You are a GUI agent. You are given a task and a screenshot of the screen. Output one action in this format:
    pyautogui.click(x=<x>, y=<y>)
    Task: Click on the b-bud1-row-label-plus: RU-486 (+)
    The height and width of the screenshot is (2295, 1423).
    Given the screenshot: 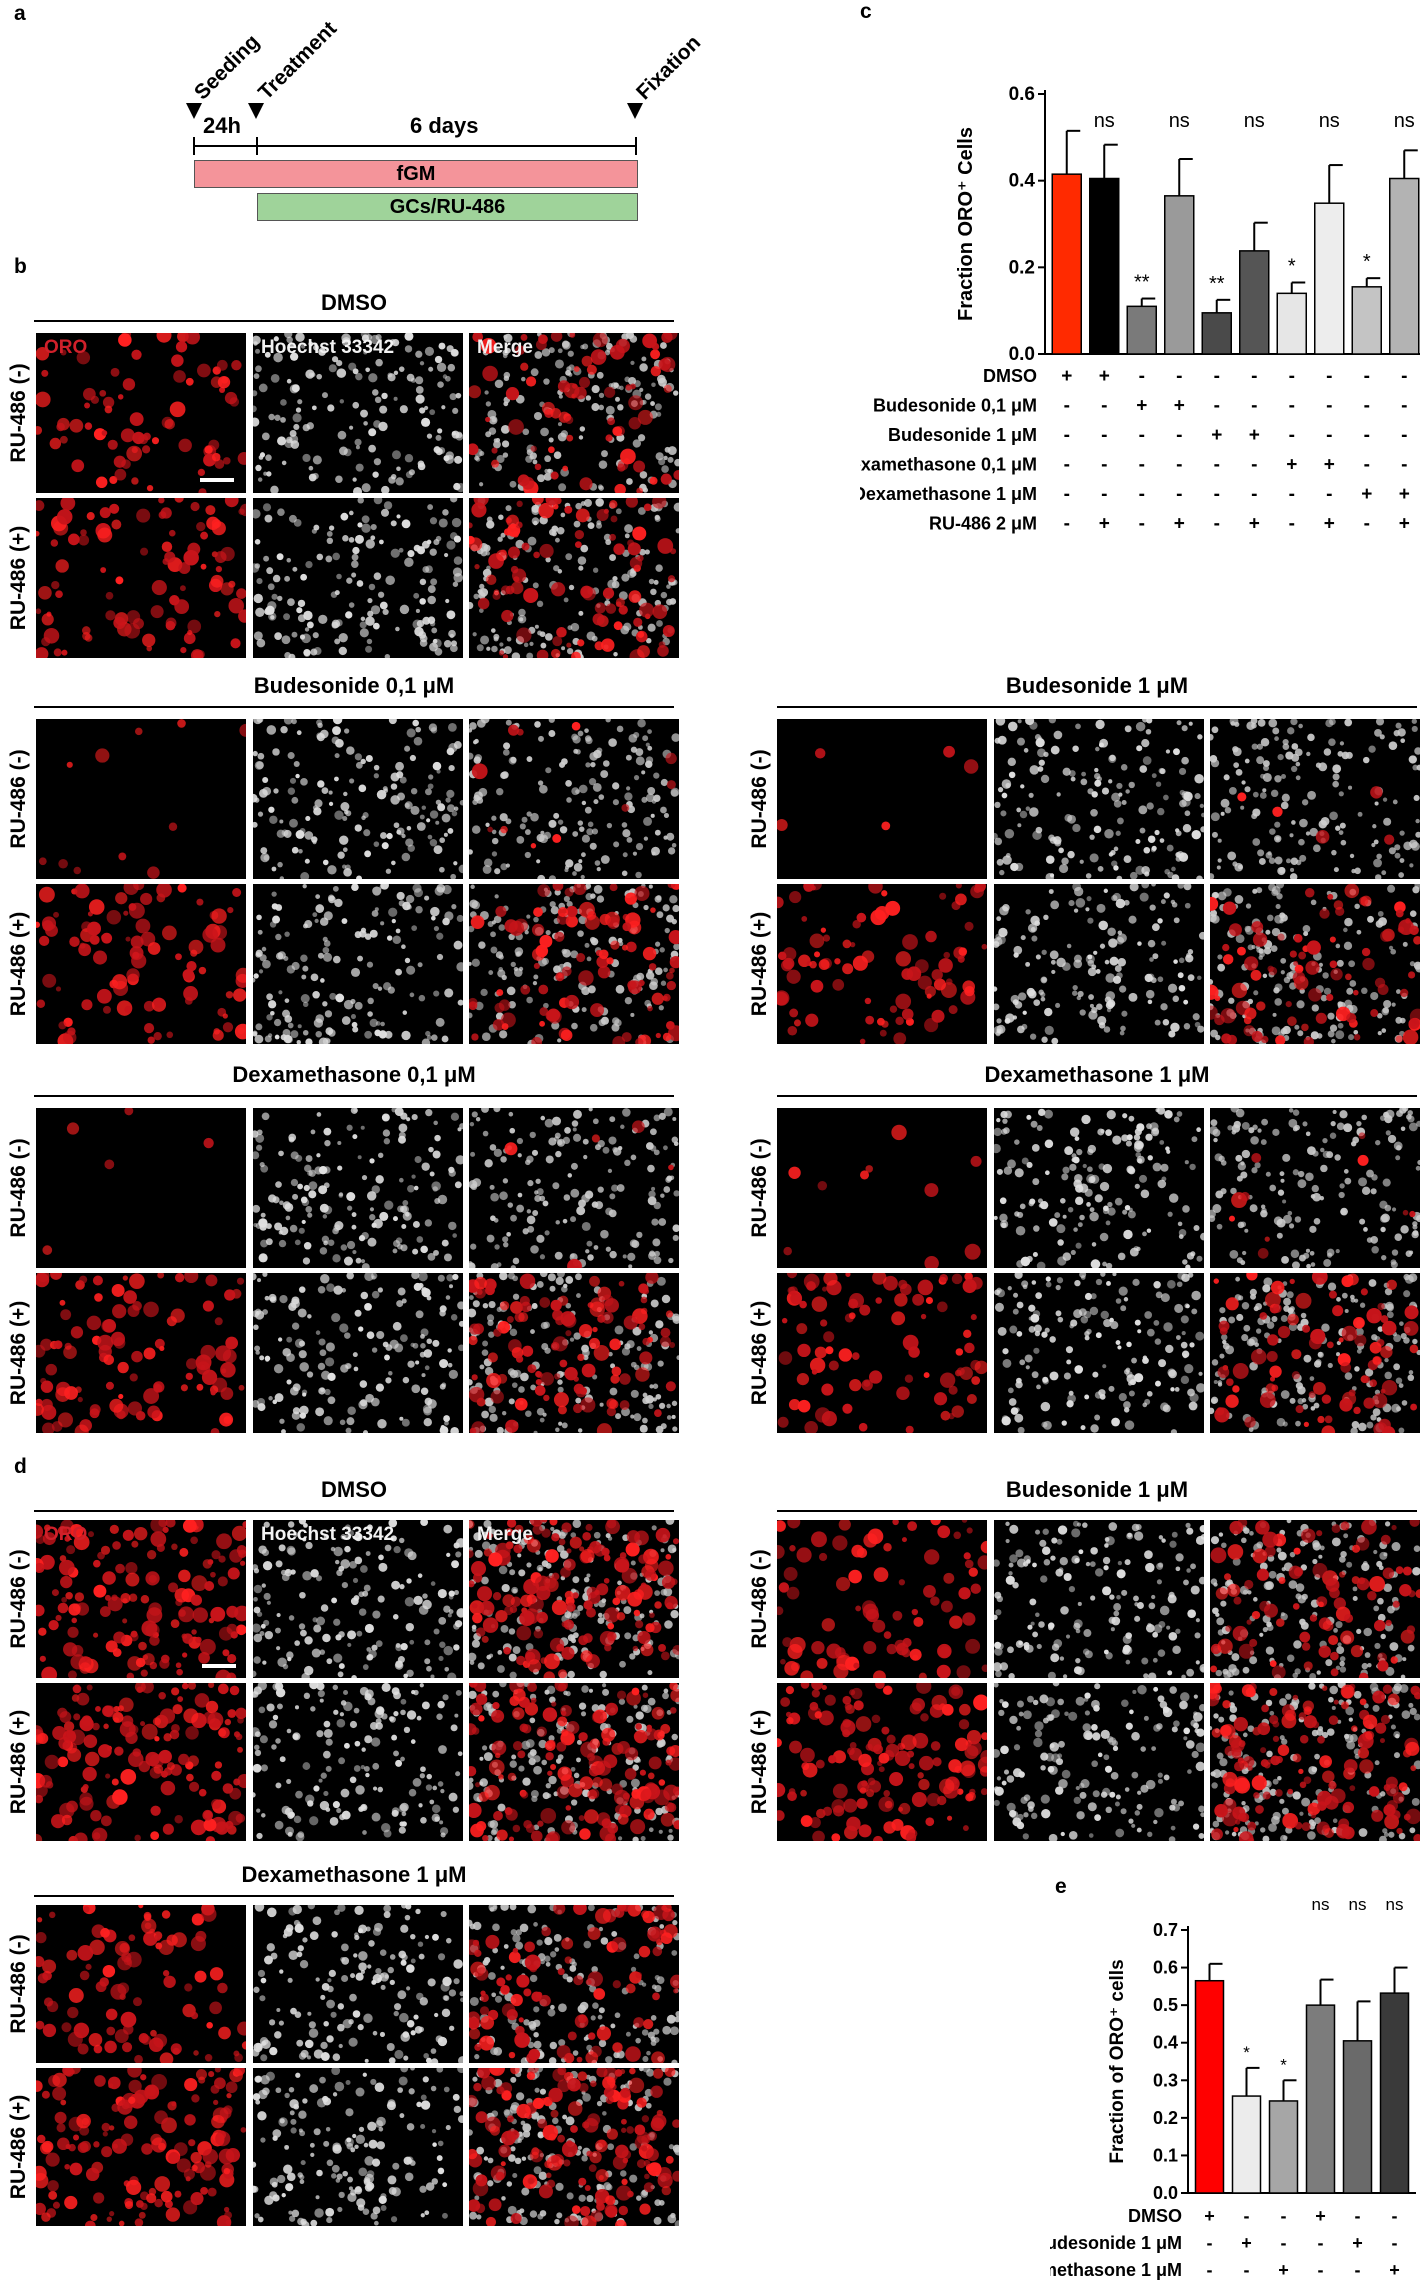 What is the action you would take?
    pyautogui.click(x=759, y=964)
    